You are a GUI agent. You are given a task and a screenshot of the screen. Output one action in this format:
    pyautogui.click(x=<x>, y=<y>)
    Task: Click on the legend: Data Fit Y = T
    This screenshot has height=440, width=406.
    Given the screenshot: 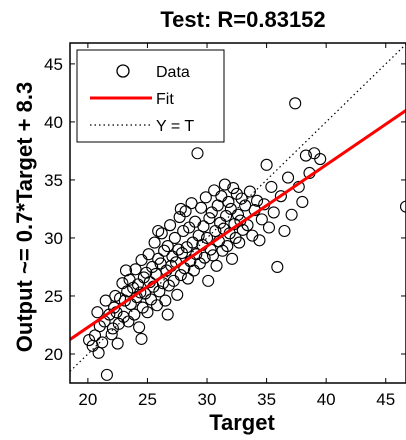 What is the action you would take?
    pyautogui.click(x=150, y=96)
    